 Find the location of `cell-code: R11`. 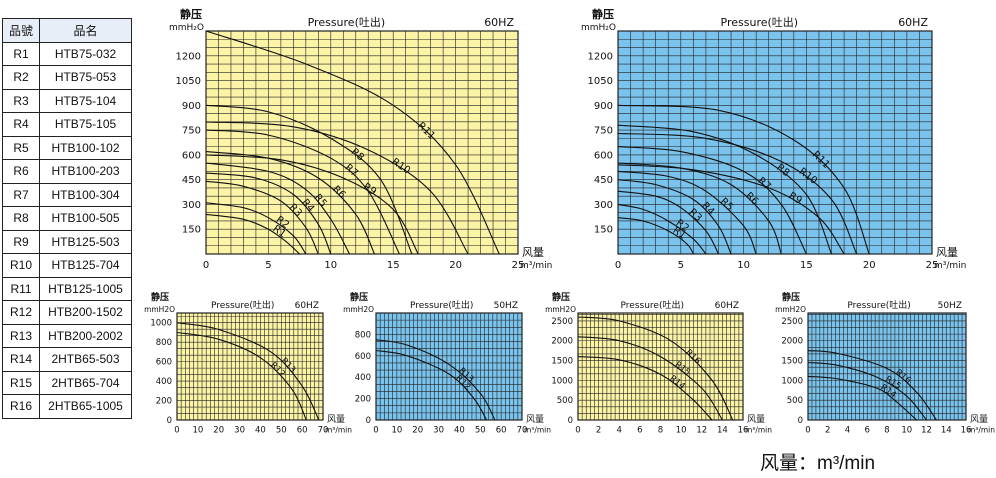

cell-code: R11 is located at coordinates (21, 288).